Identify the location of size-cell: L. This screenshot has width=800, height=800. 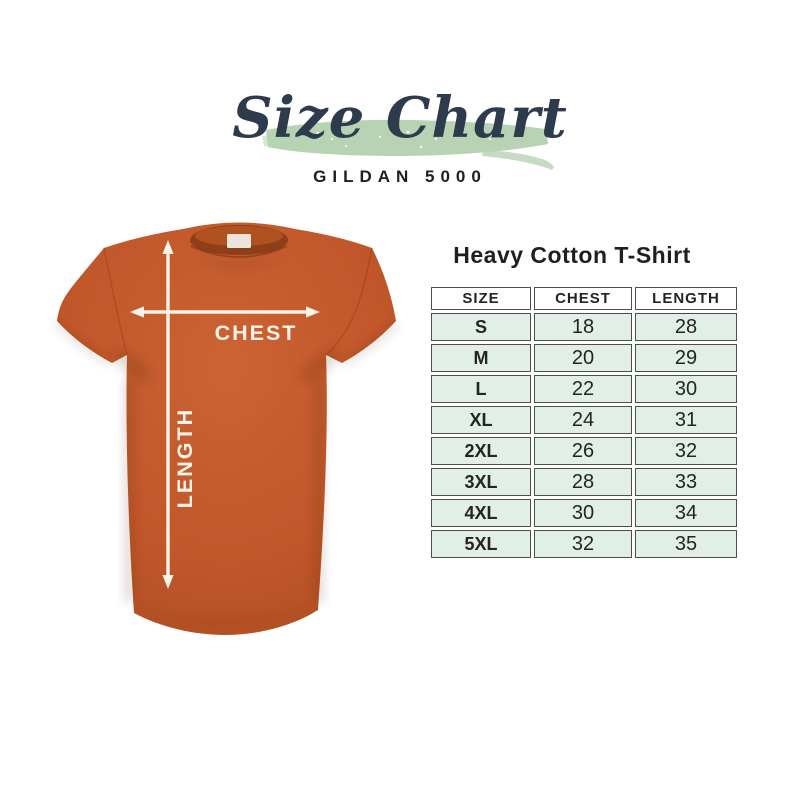
(481, 389).